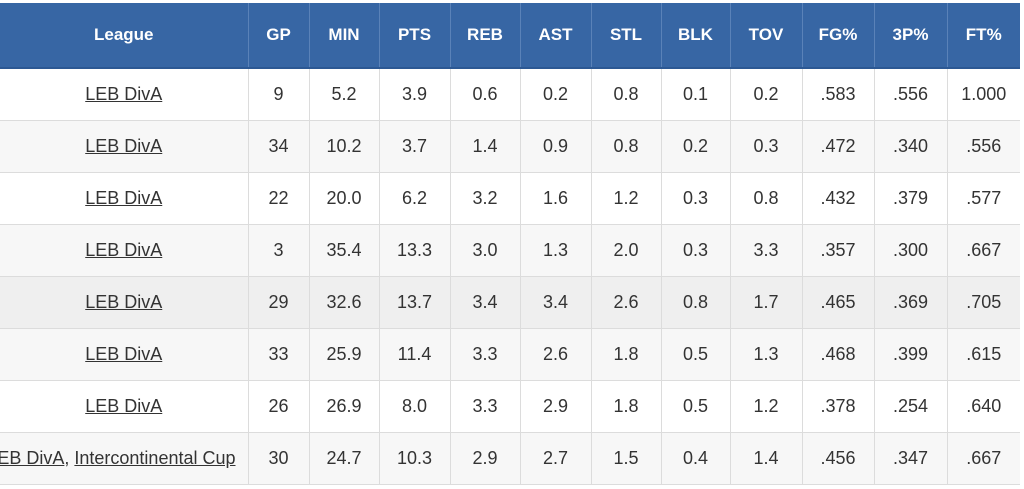 This screenshot has width=1024, height=489. Describe the element at coordinates (766, 250) in the screenshot. I see `stat-cell-tov: 3.3` at that location.